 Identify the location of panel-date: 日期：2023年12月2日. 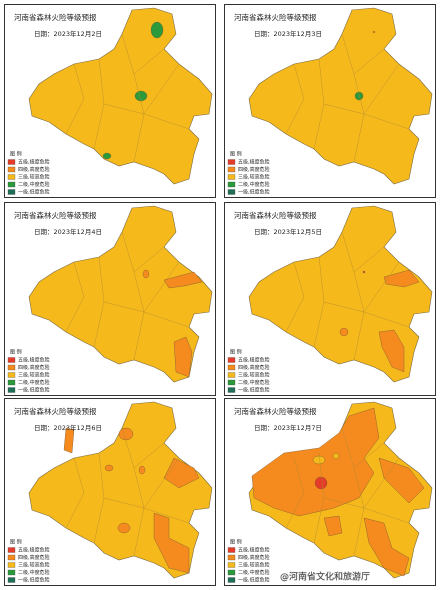
(68, 33).